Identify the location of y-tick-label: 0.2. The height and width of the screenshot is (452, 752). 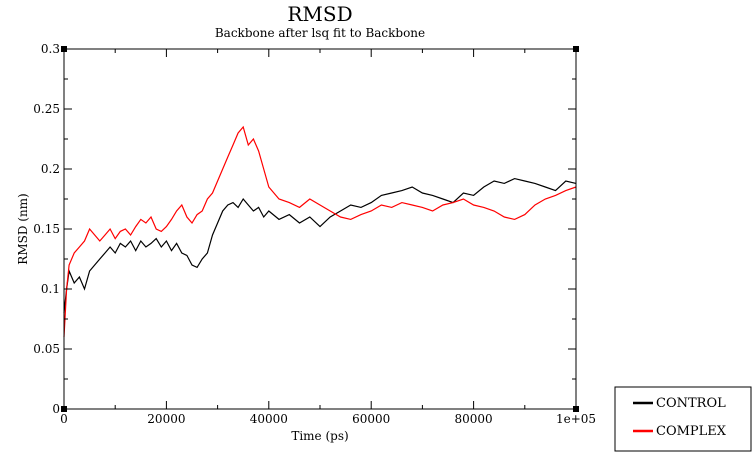
(50, 169).